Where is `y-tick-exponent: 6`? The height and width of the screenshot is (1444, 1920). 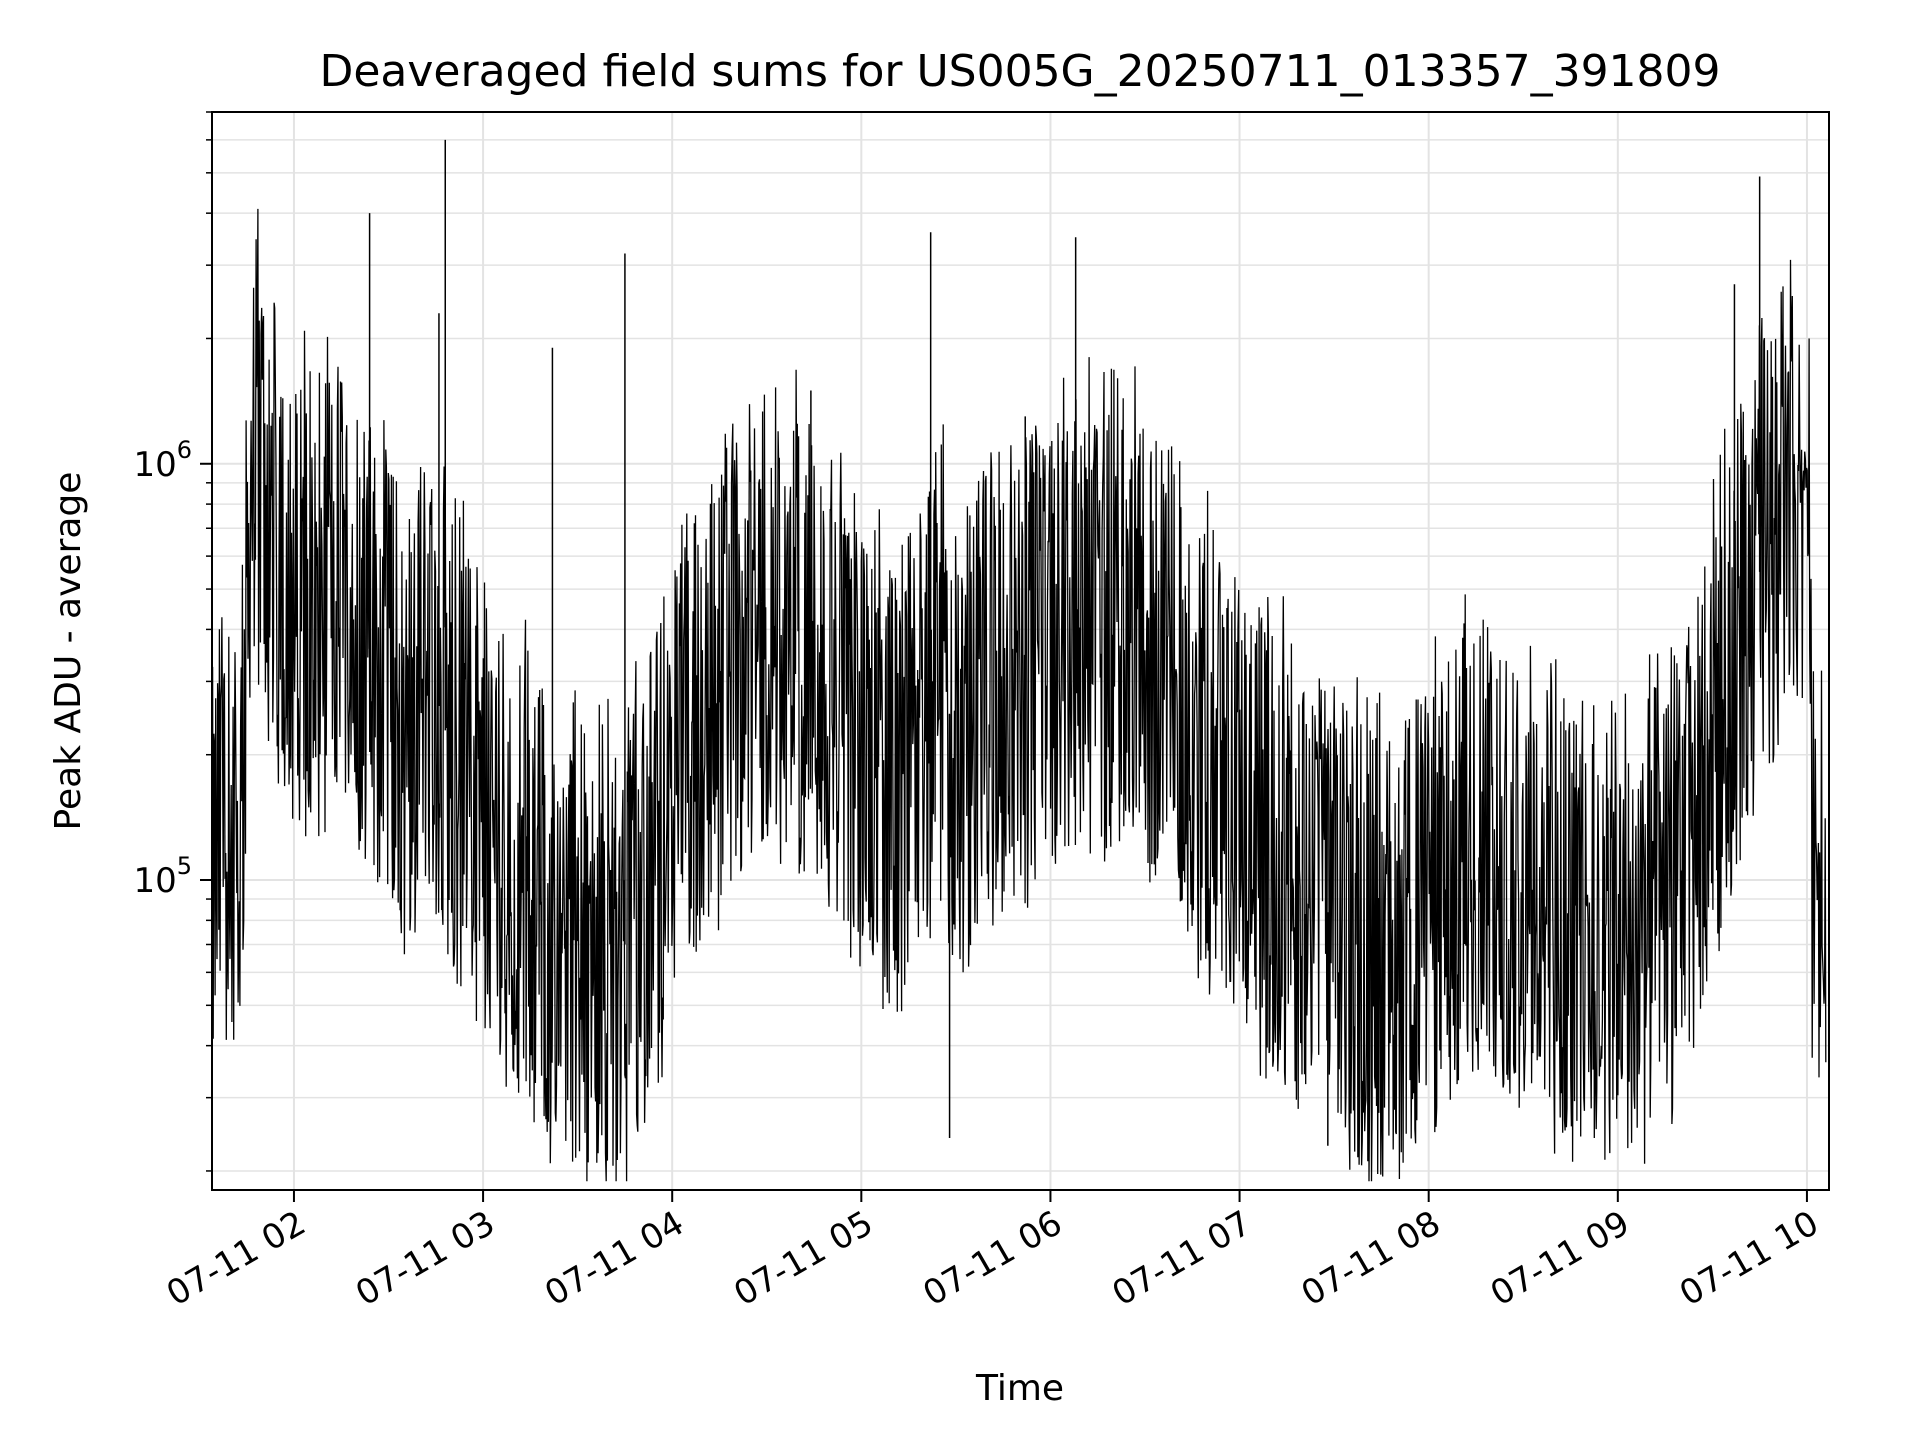
y-tick-exponent: 6 is located at coordinates (184, 450).